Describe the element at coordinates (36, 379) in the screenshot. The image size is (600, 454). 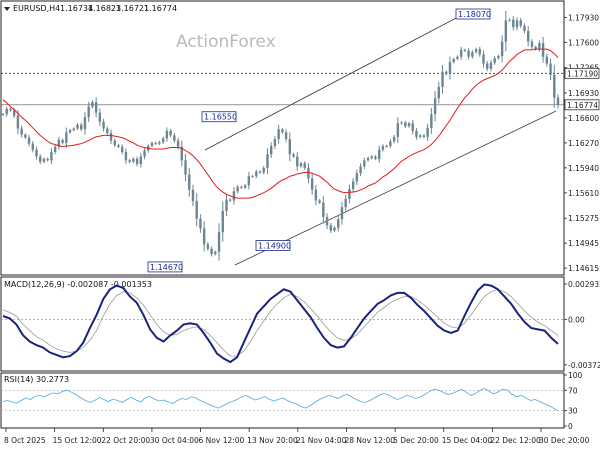
I see `rsi-label: RSI(14) 30.2773` at that location.